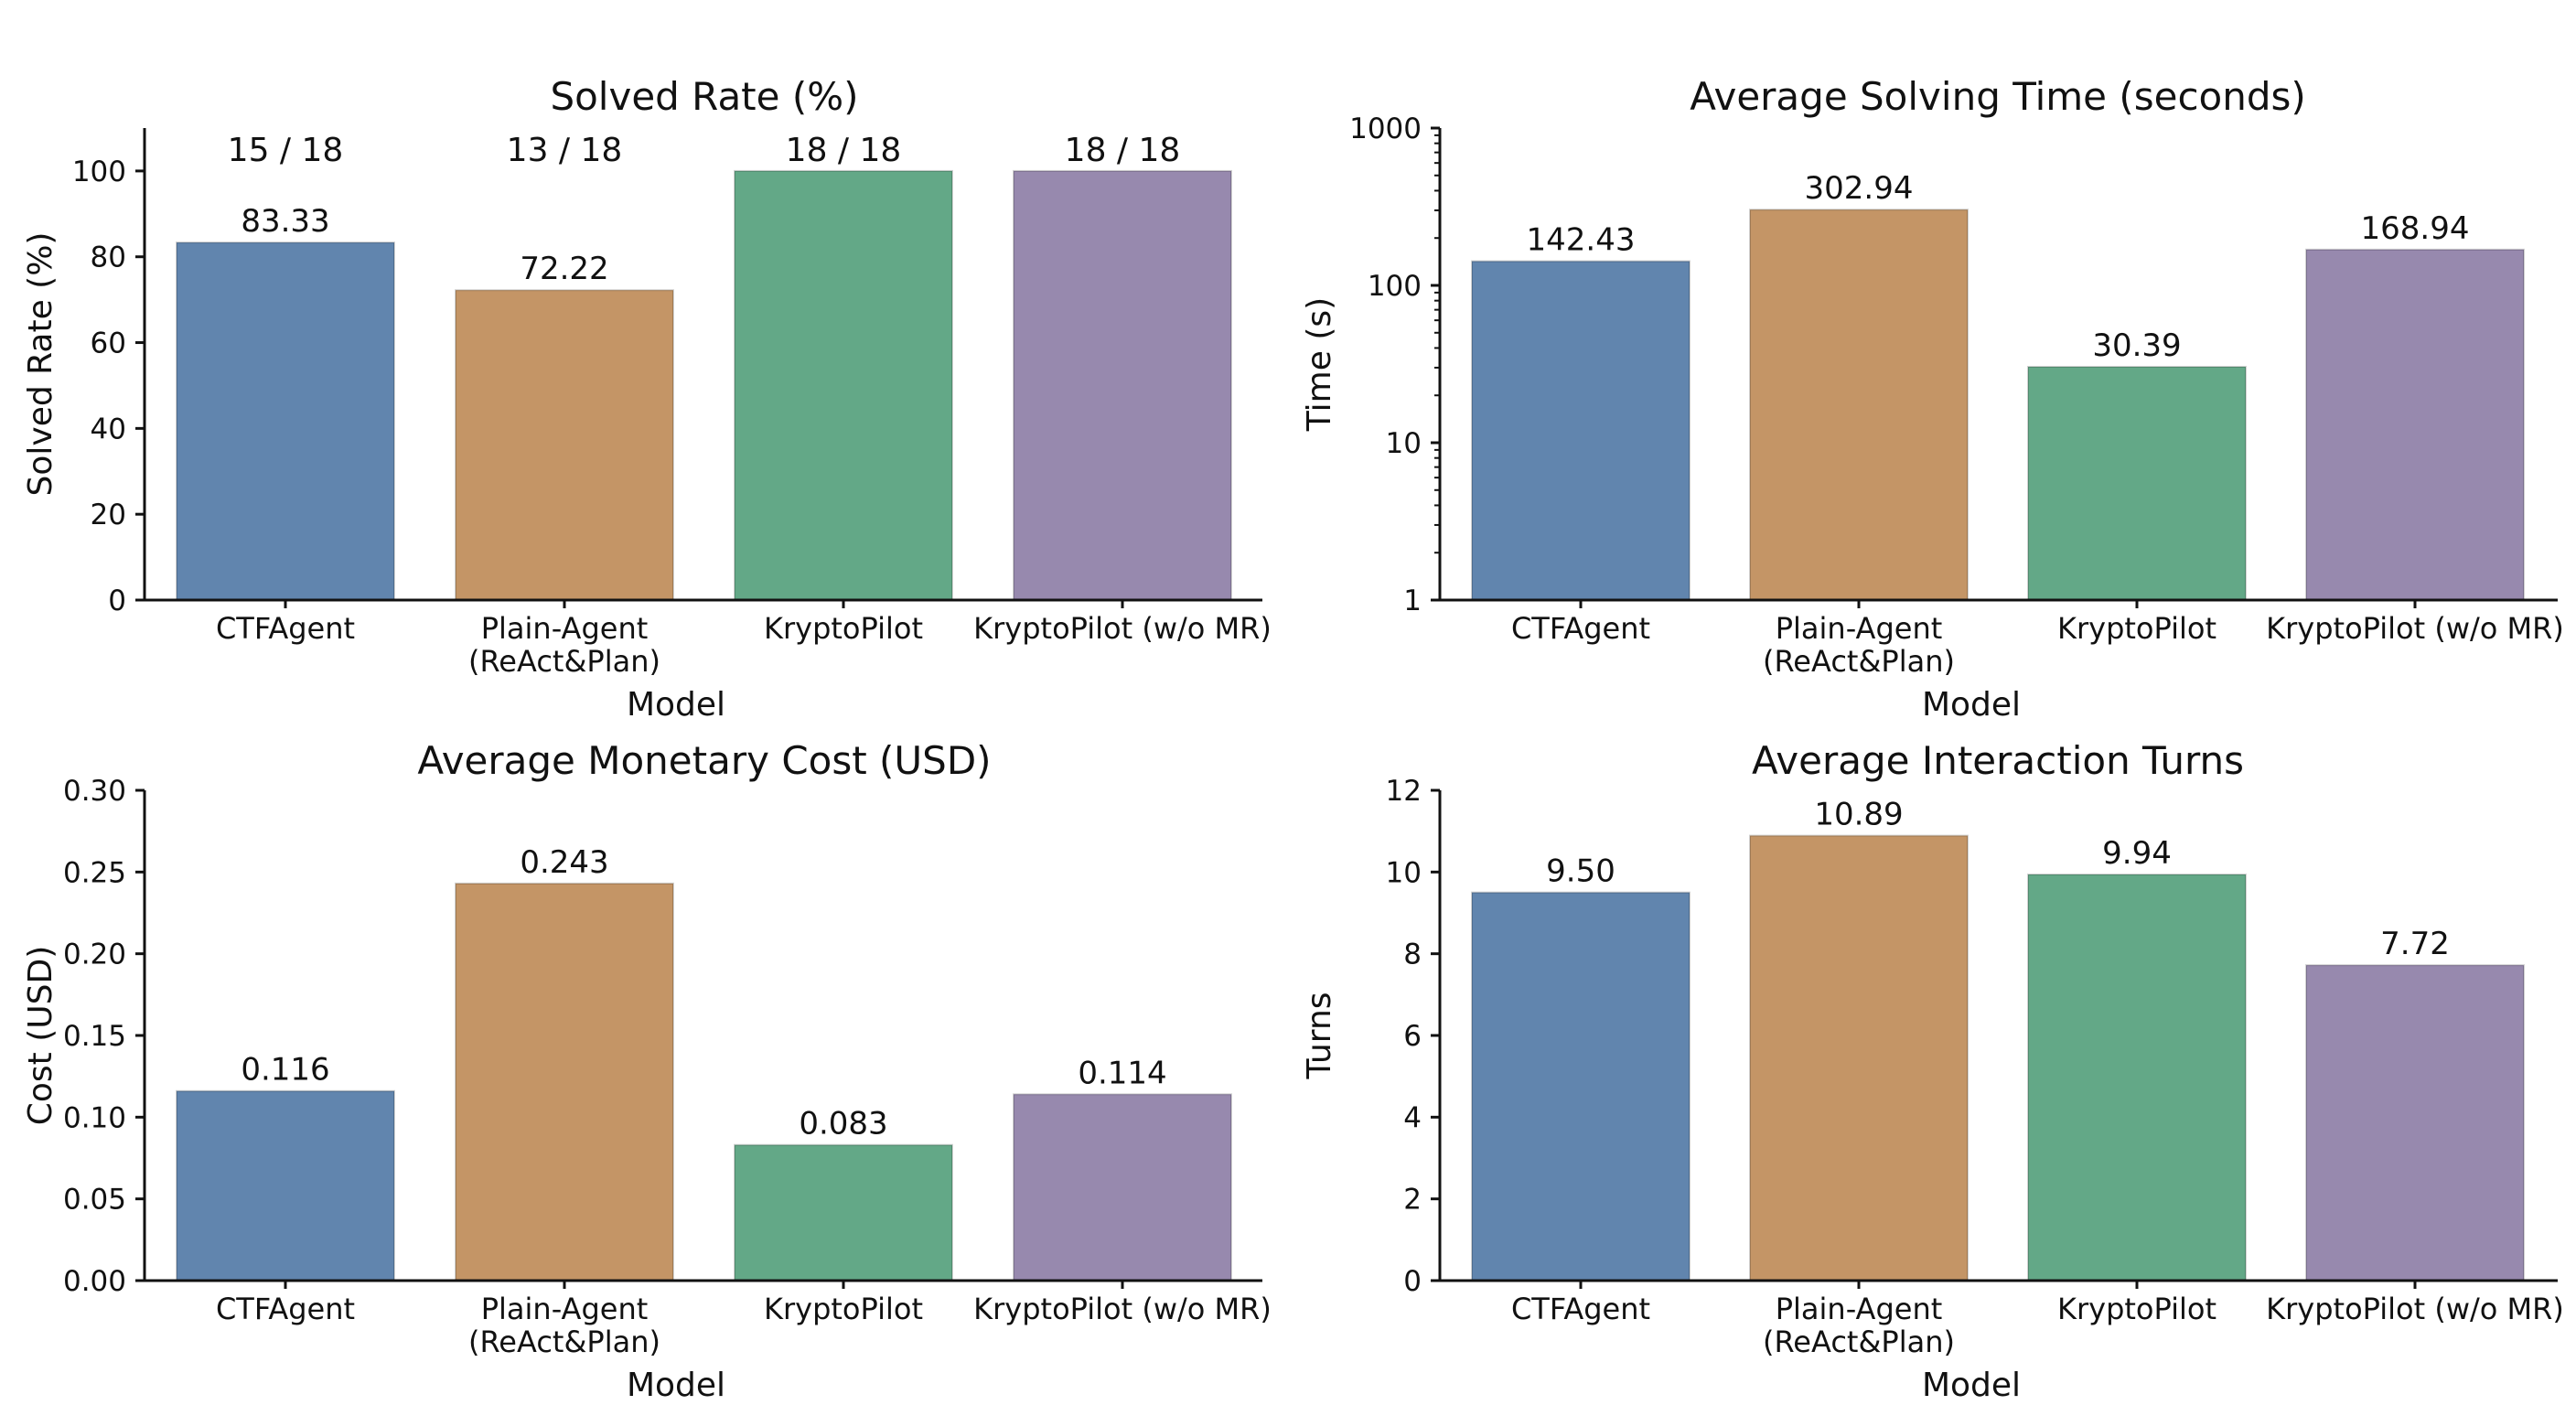 The height and width of the screenshot is (1405, 2576). Describe the element at coordinates (95, 791) in the screenshot. I see `y-tick-label: 0.30` at that location.